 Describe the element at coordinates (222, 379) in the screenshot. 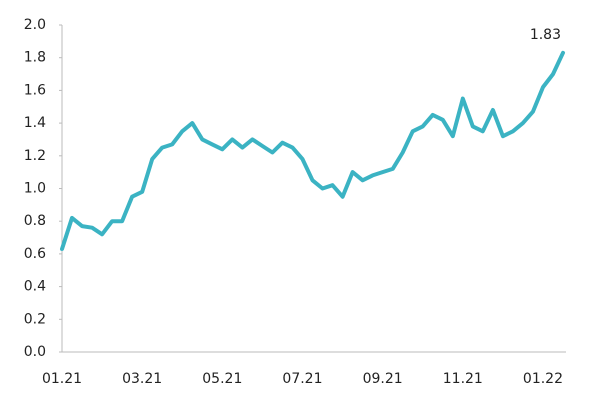

I see `x-tick-label: 05.21` at that location.